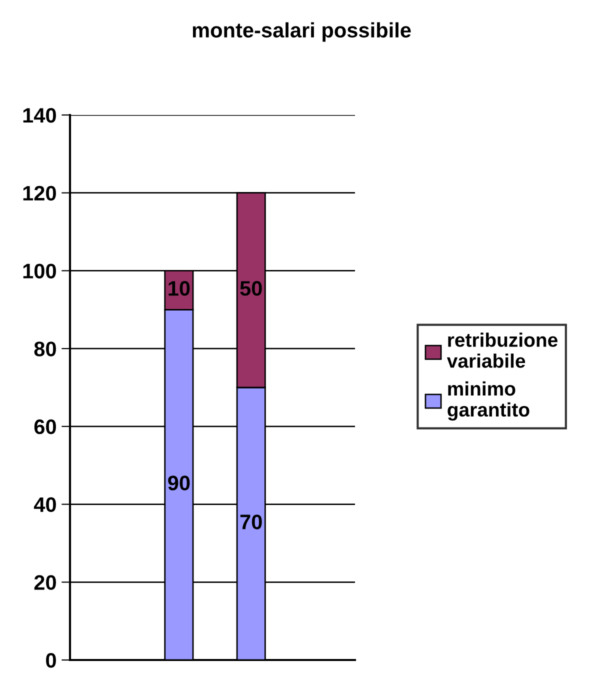 The width and height of the screenshot is (603, 696). I want to click on y-tick-label: 100, so click(39, 271).